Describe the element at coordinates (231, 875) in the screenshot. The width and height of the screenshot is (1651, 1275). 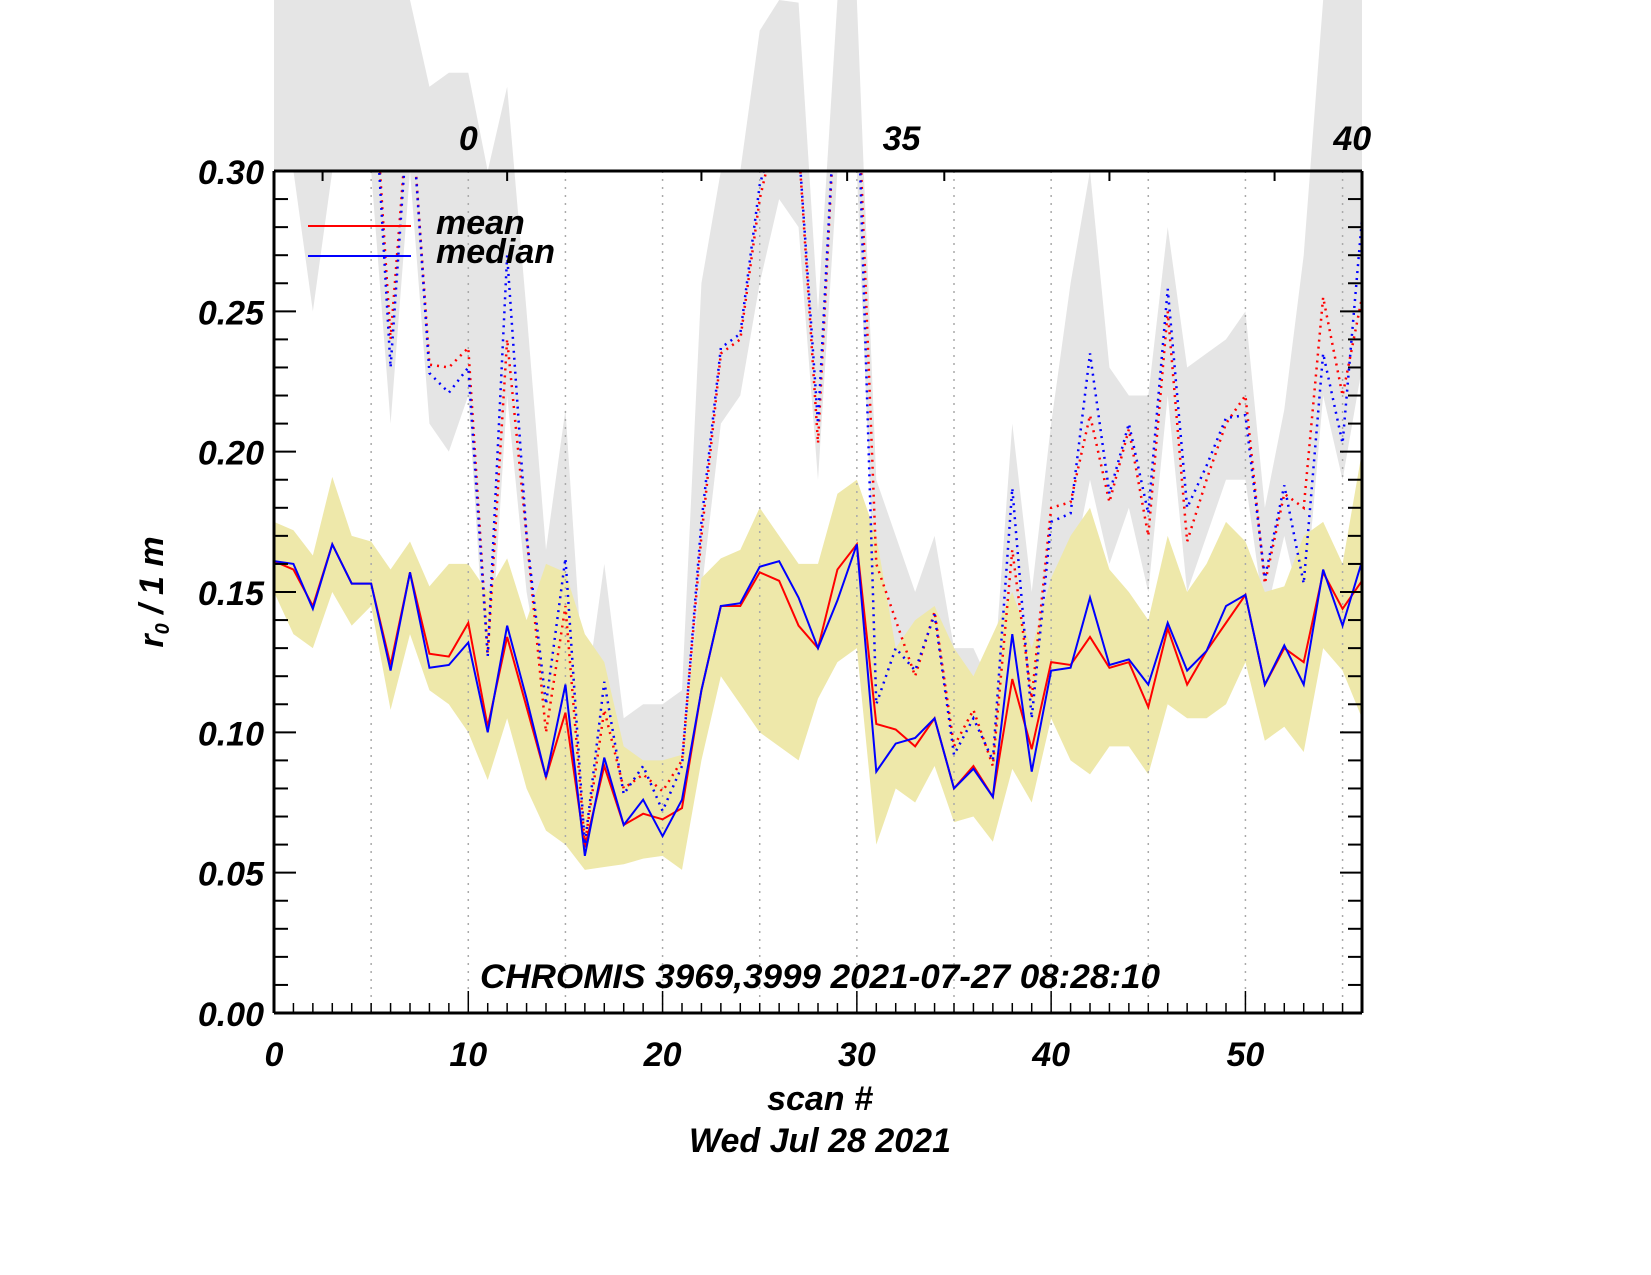
I see `y-tick-label: 0.05` at that location.